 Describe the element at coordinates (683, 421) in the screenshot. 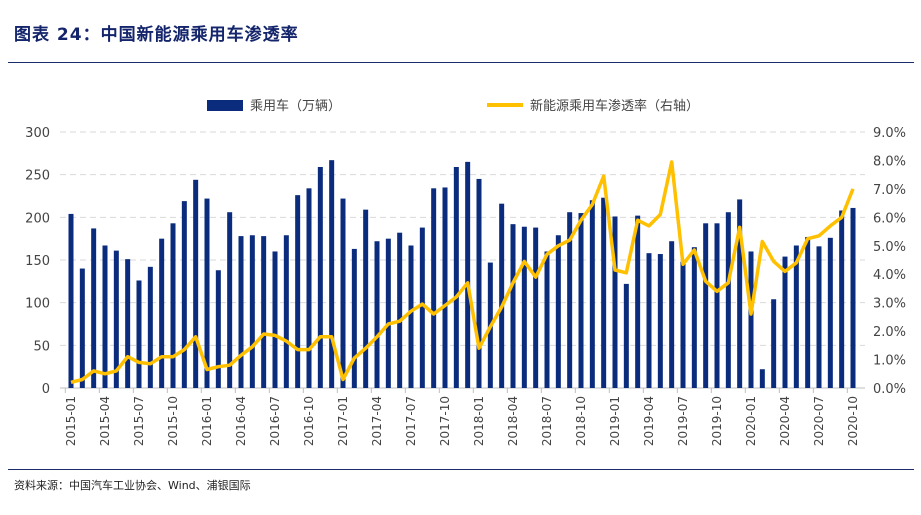

I see `x-tick-label: 2019-07` at that location.